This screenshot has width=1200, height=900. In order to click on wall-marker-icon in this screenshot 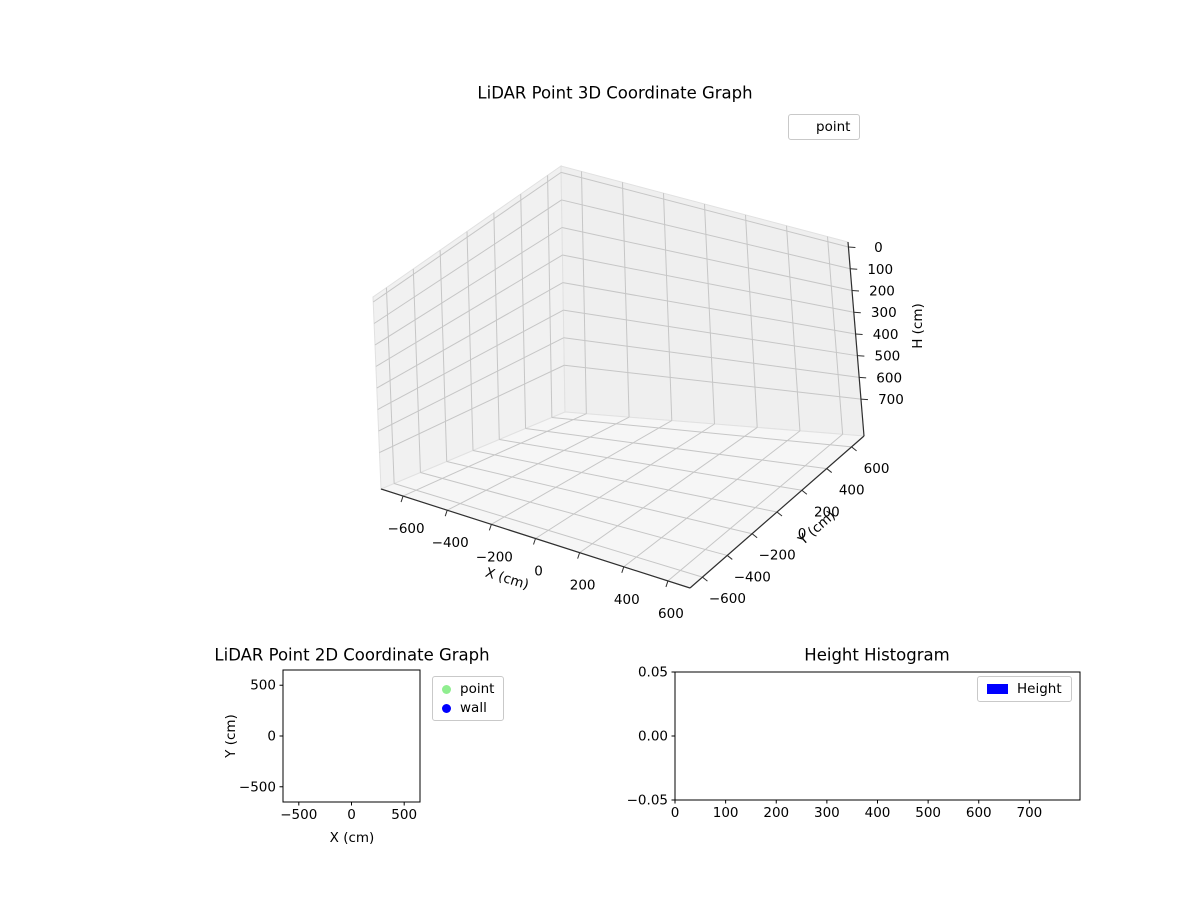, I will do `click(446, 708)`.